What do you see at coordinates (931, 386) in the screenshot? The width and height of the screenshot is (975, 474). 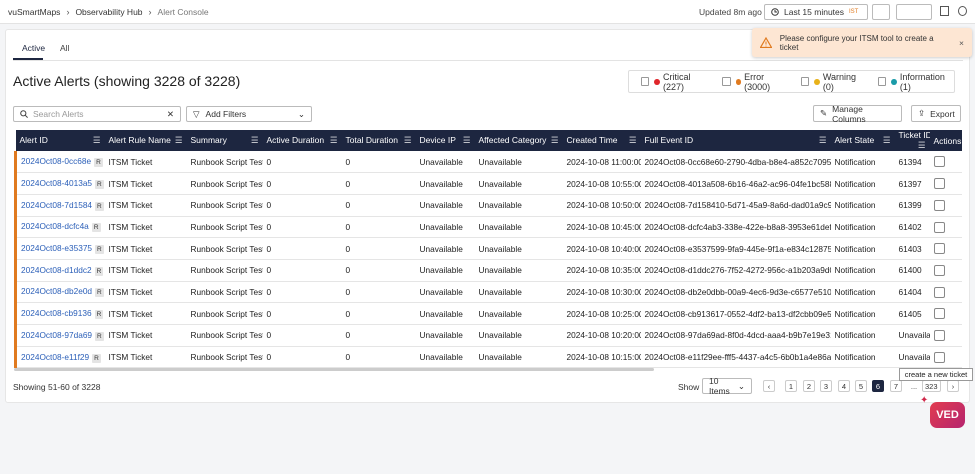 I see `page-button: 323` at bounding box center [931, 386].